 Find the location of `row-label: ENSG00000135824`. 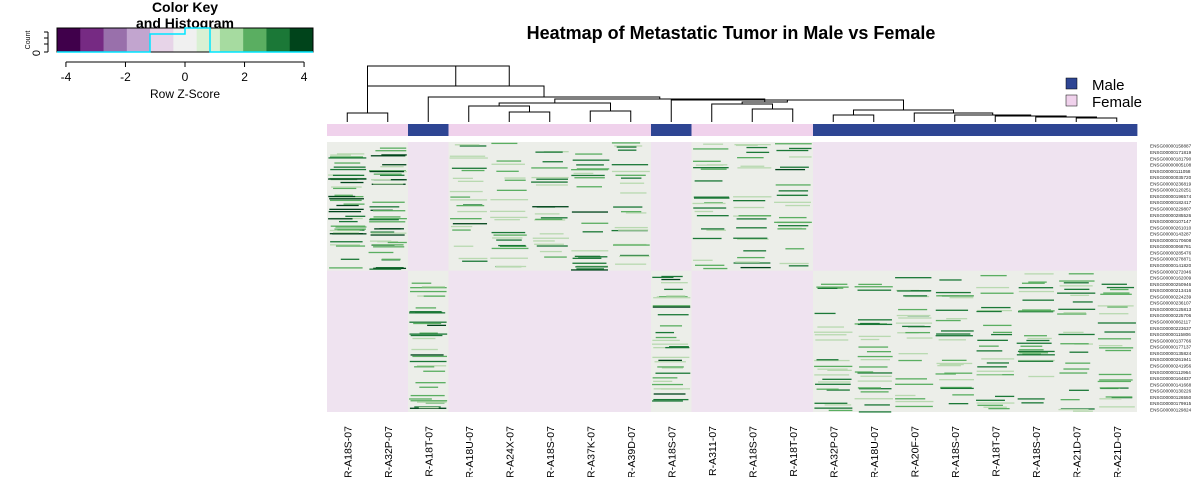

row-label: ENSG00000135824 is located at coordinates (1171, 353).